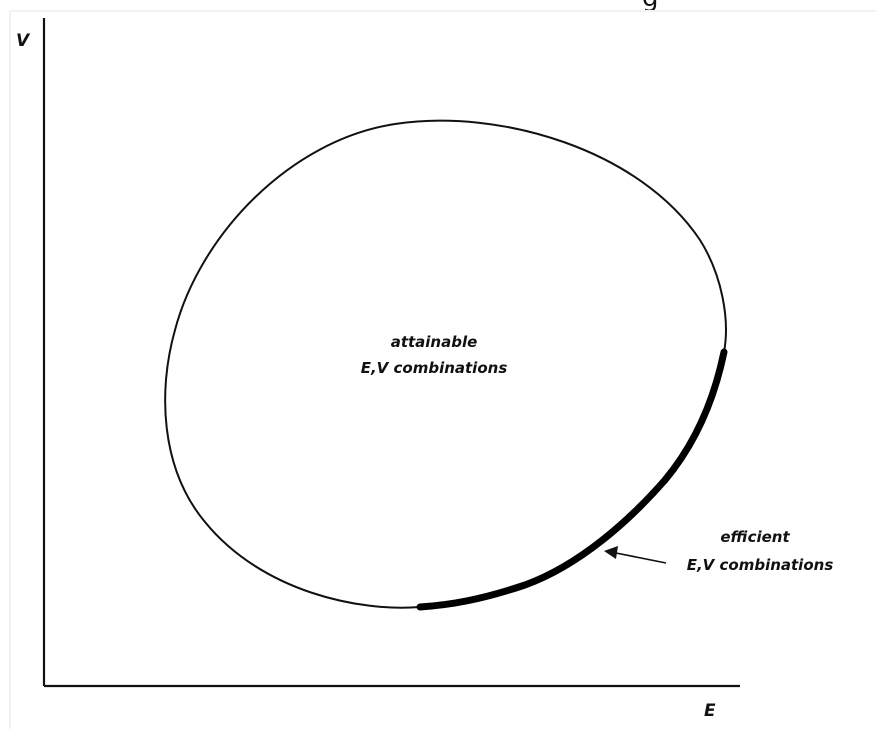 This screenshot has height=733, width=876. What do you see at coordinates (650, 5) in the screenshot?
I see `clipped-heading-char: g` at bounding box center [650, 5].